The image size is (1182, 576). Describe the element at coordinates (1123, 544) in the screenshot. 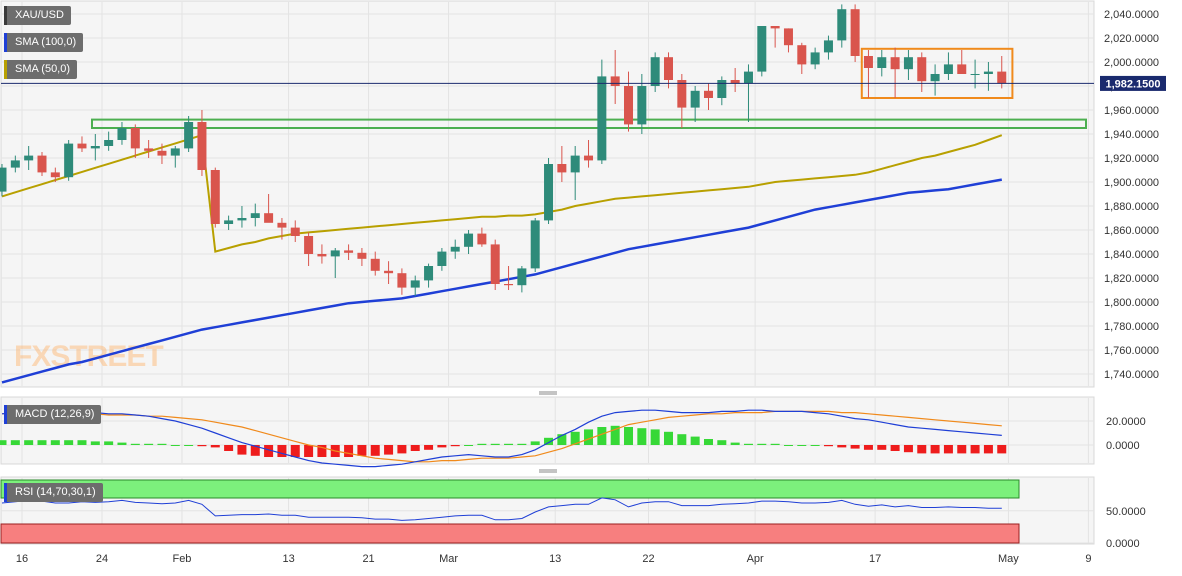

I see `rsi-tick-label: 0.0000` at that location.